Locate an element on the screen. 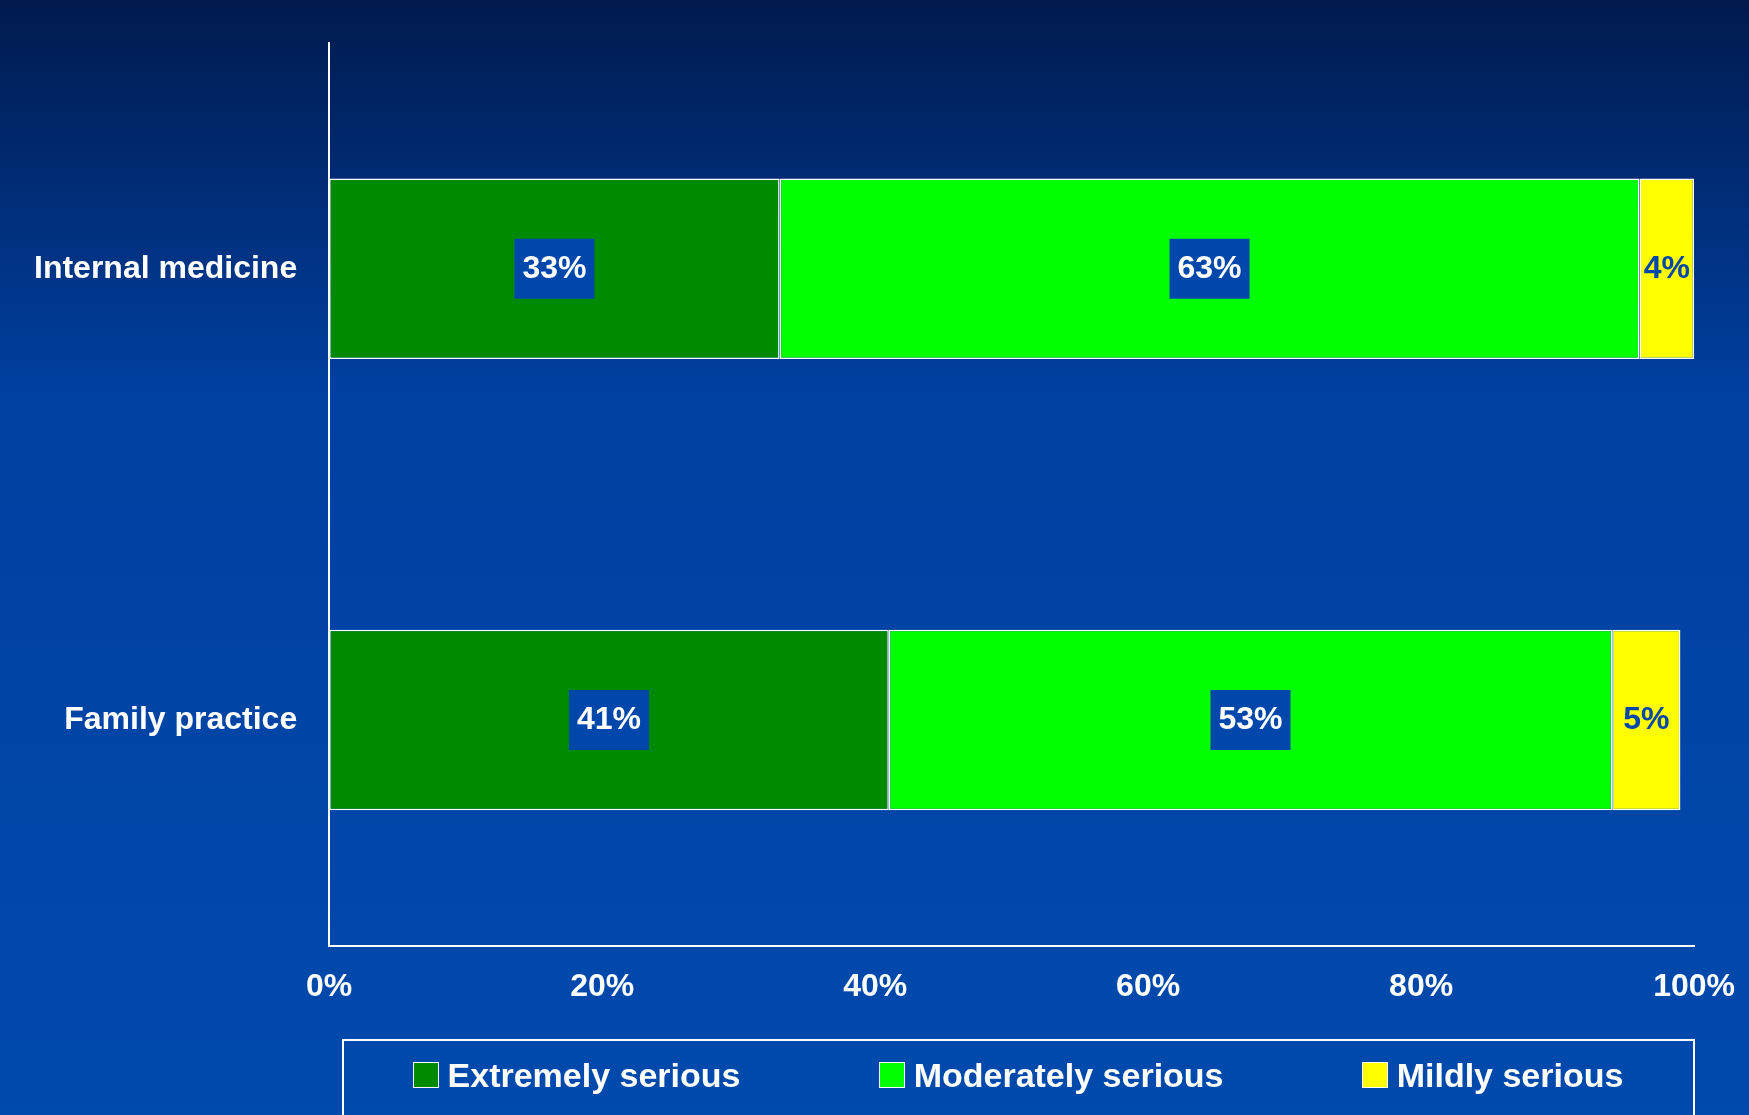  x-tick-label: 40% is located at coordinates (875, 984).